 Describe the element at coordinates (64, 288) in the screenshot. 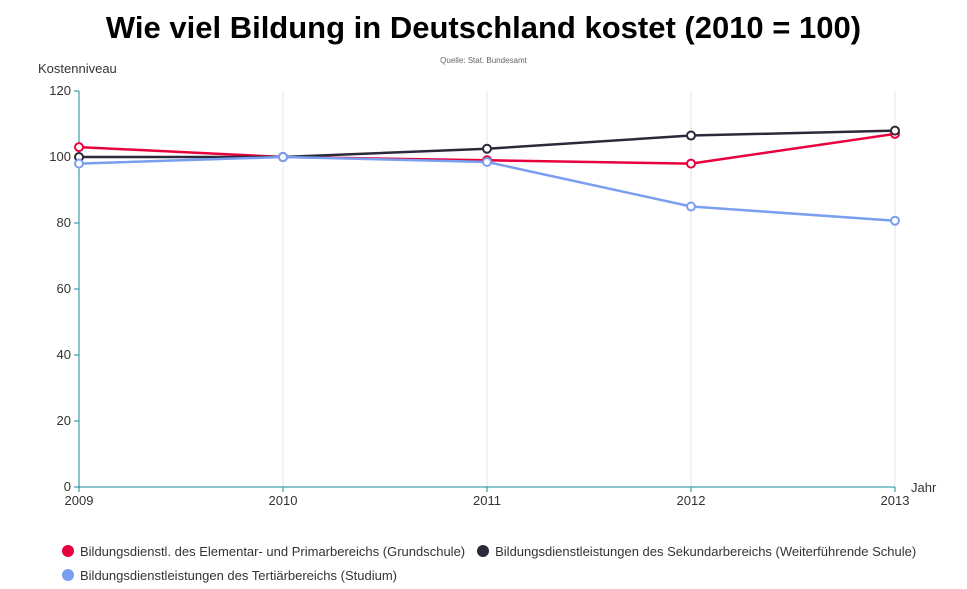

I see `y-tick-label: 60` at that location.